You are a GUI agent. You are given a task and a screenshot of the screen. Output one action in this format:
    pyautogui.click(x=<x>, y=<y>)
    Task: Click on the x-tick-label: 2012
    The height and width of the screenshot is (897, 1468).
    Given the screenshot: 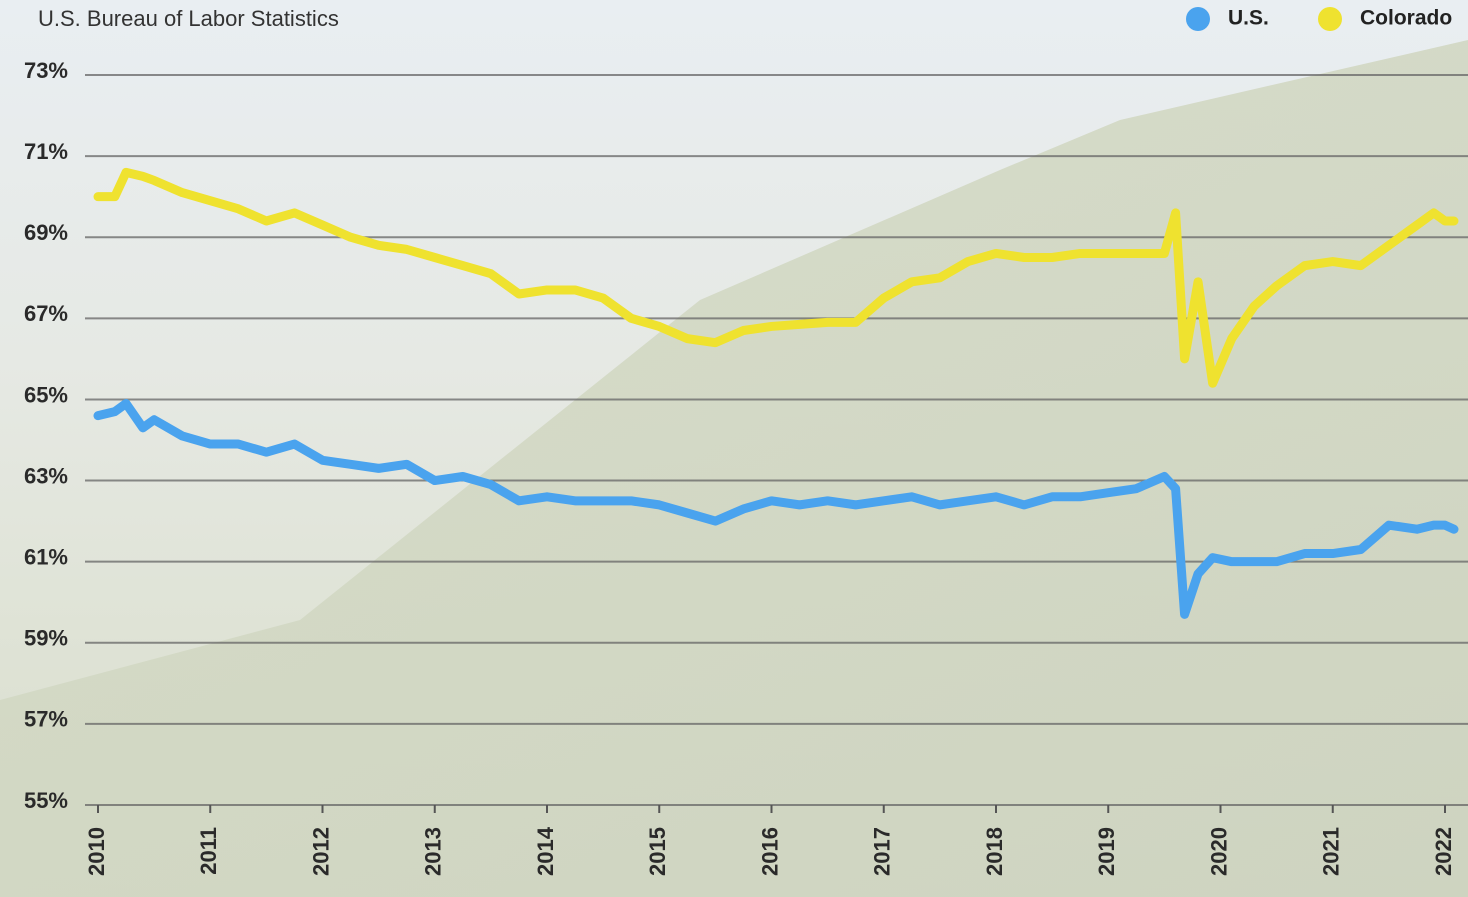 What is the action you would take?
    pyautogui.click(x=320, y=851)
    